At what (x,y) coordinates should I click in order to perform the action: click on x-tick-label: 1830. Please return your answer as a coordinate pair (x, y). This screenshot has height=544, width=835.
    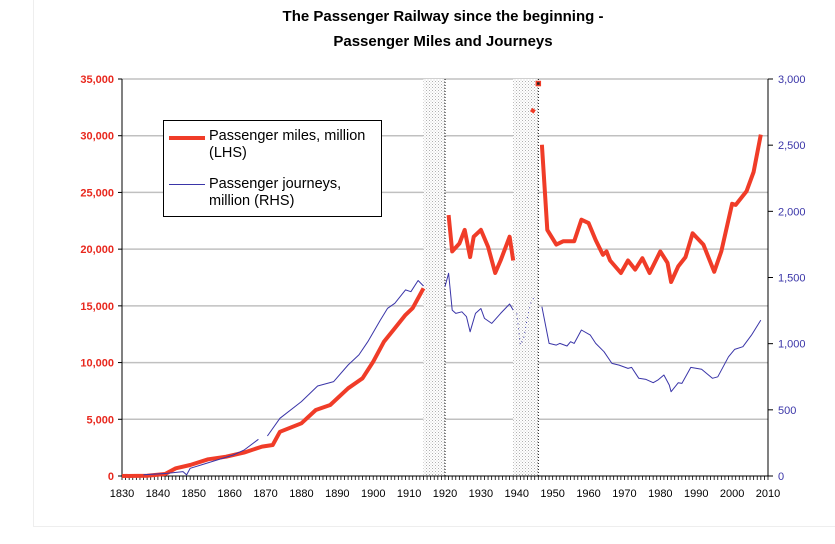
    Looking at the image, I should click on (122, 494).